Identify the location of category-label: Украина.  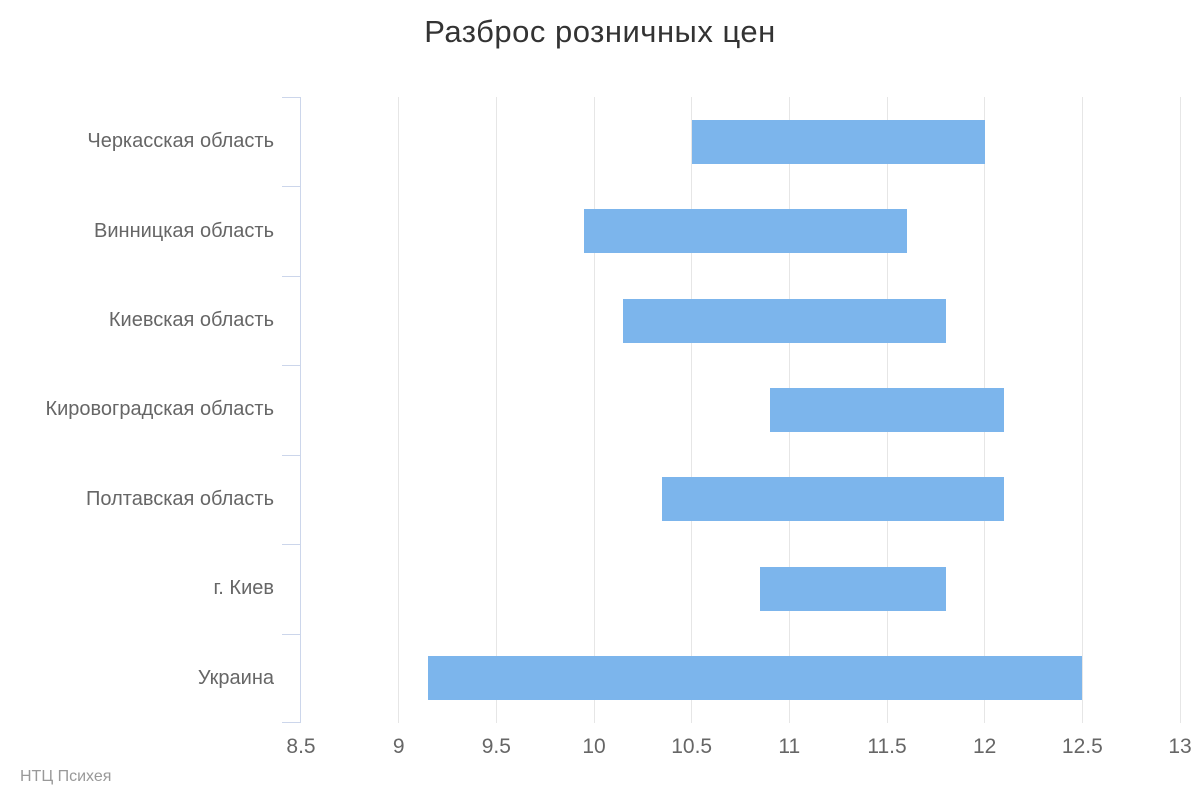
(235, 677).